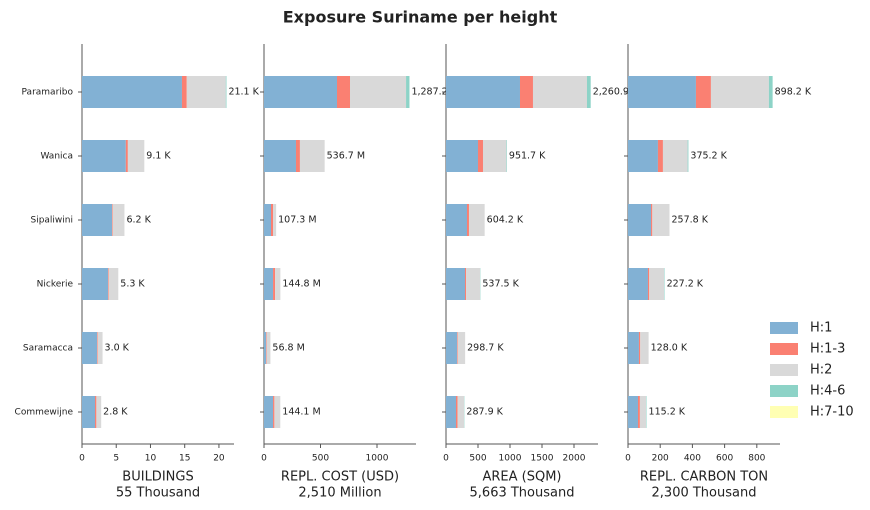 This screenshot has height=510, width=870. Describe the element at coordinates (505, 220) in the screenshot. I see `total-label: 604.2 K` at that location.